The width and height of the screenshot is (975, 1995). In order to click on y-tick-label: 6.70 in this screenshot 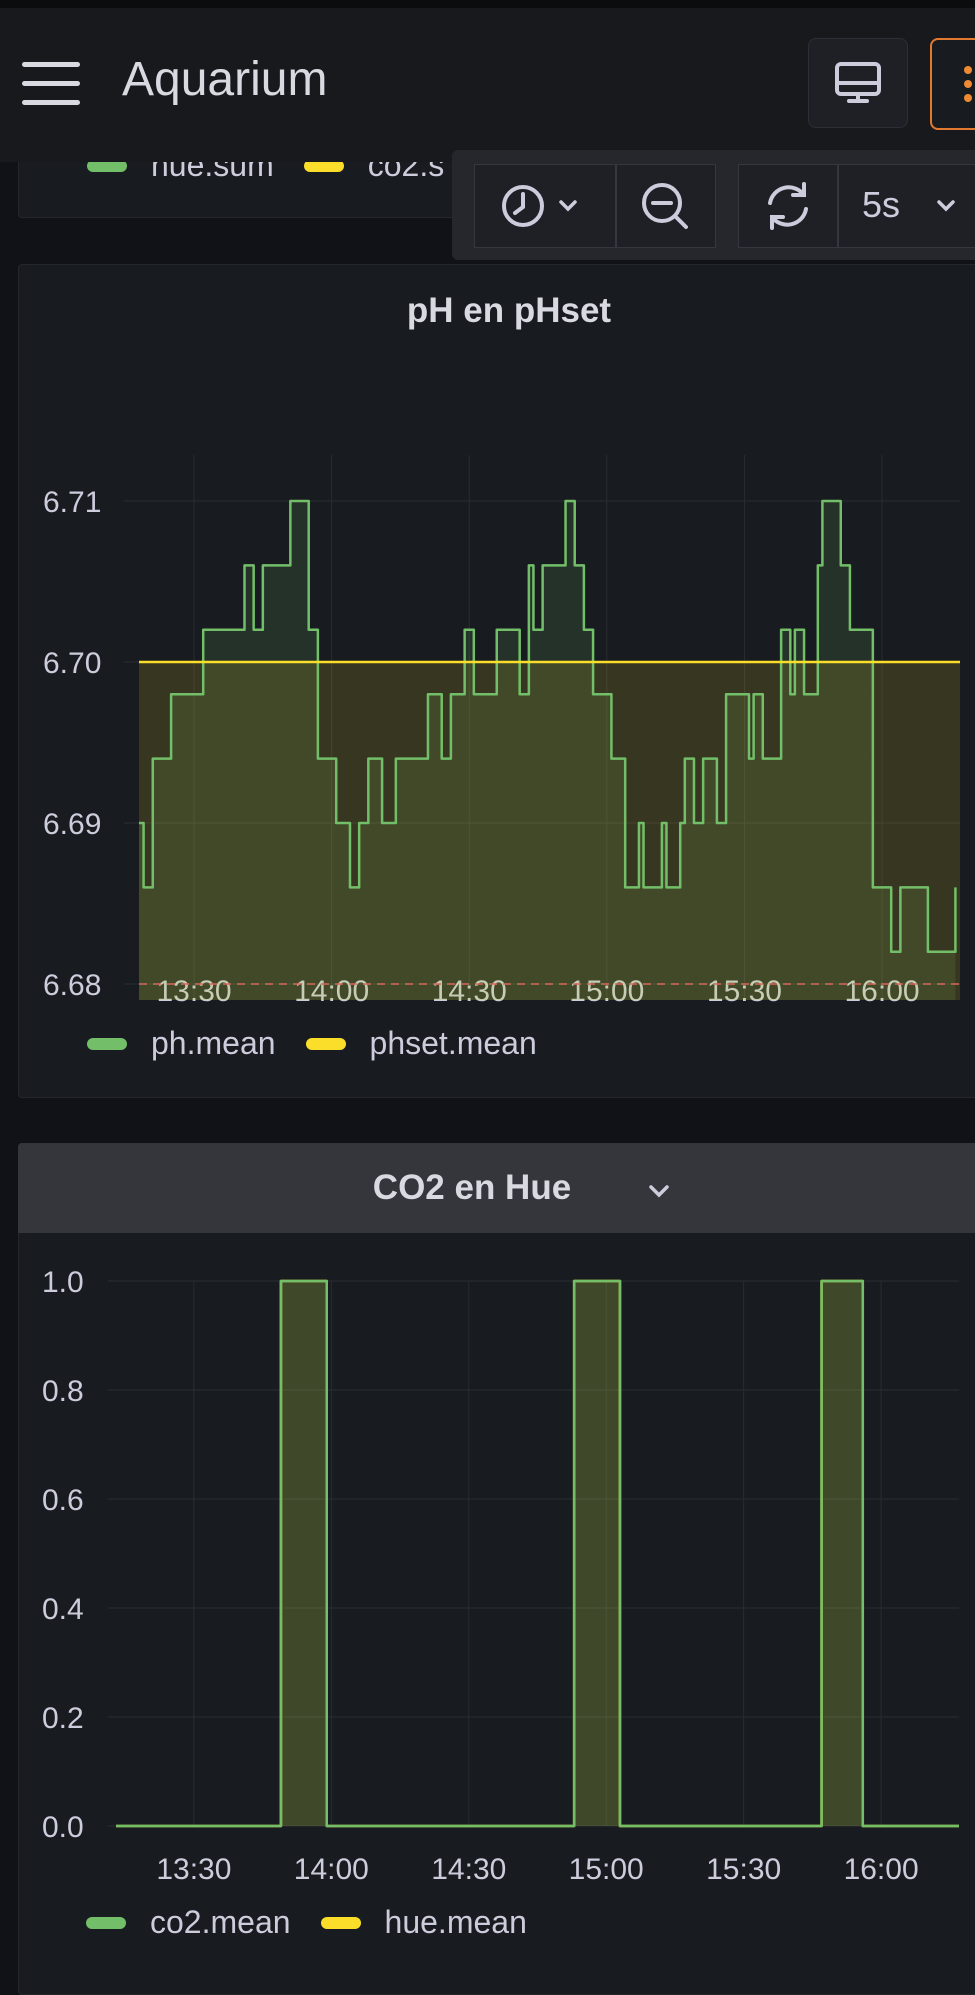, I will do `click(72, 663)`.